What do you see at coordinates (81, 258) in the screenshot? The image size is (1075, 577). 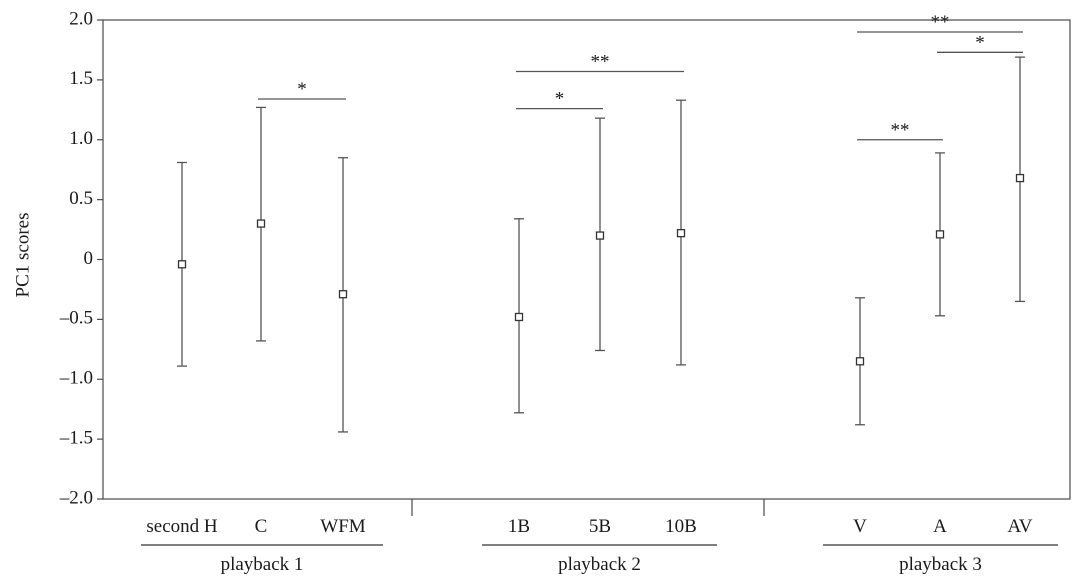 I see `y-ticks: 2.0 1.5 1.0 0.5 0 –0.5 –1.0 –1.5 –2.0` at bounding box center [81, 258].